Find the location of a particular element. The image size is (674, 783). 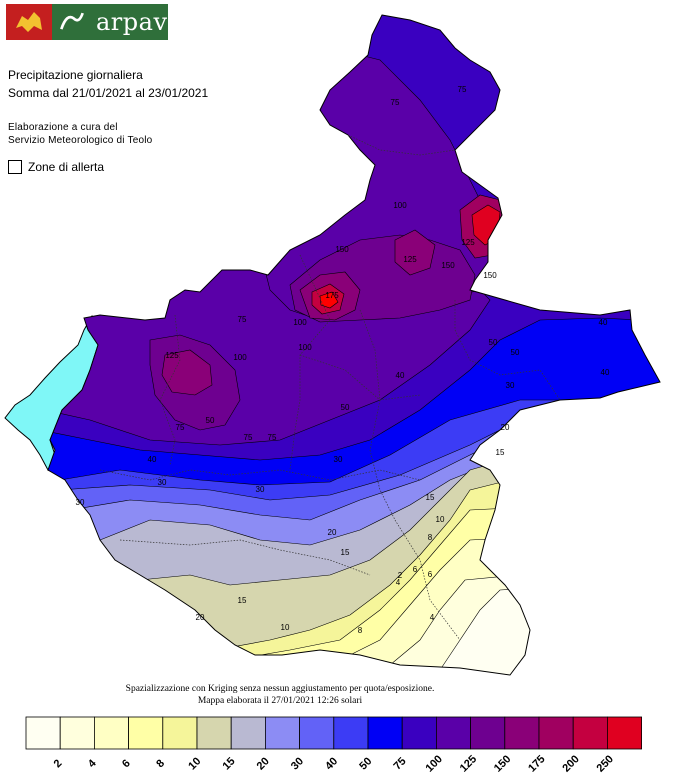

contour-label: 6 is located at coordinates (430, 574).